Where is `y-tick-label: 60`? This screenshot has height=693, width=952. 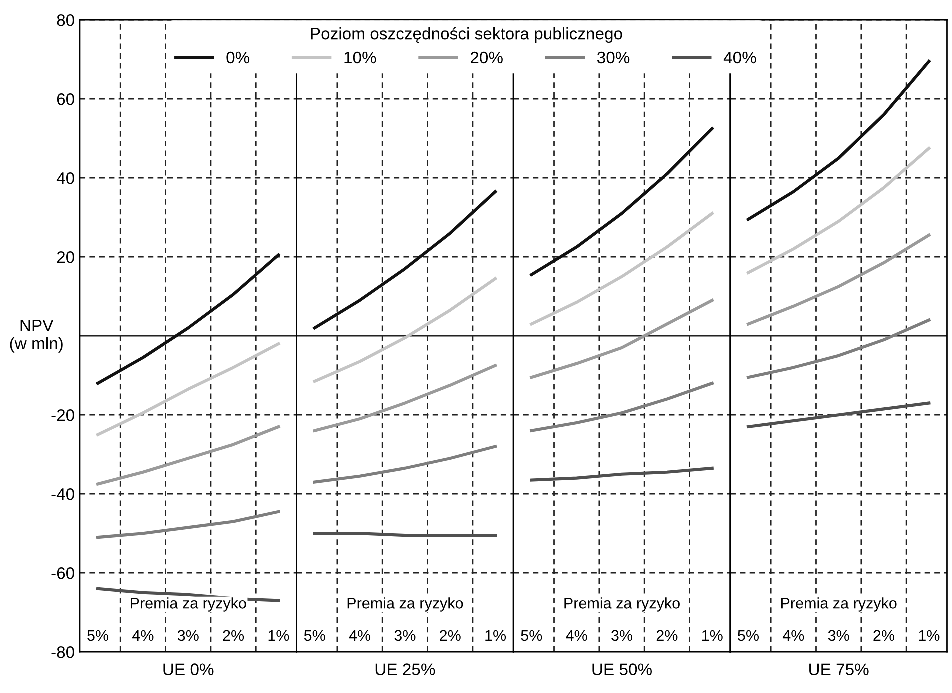
y-tick-label: 60 is located at coordinates (65, 100).